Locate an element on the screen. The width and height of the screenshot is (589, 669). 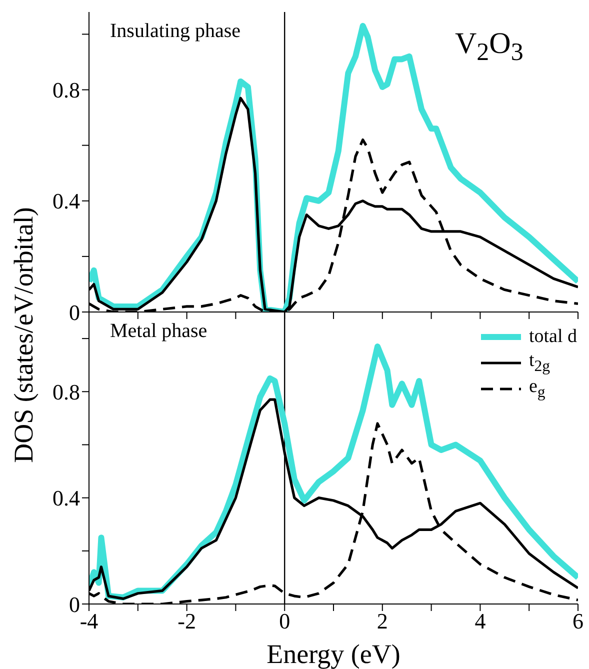
x-axis-title: Energy (eV) is located at coordinates (333, 654).